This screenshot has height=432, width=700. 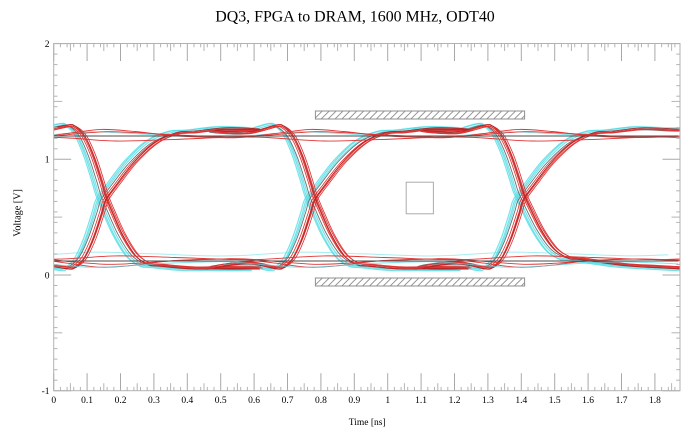 I want to click on svg-text: 1.4, so click(x=521, y=401).